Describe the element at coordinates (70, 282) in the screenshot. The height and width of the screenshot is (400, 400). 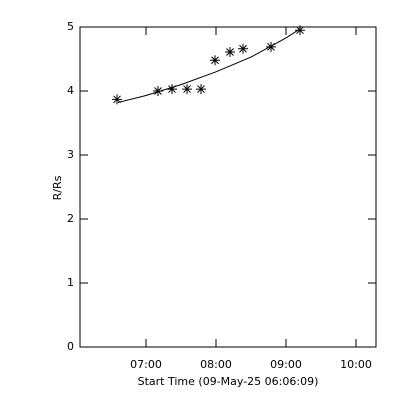
I see `y-tick-label: 1` at that location.